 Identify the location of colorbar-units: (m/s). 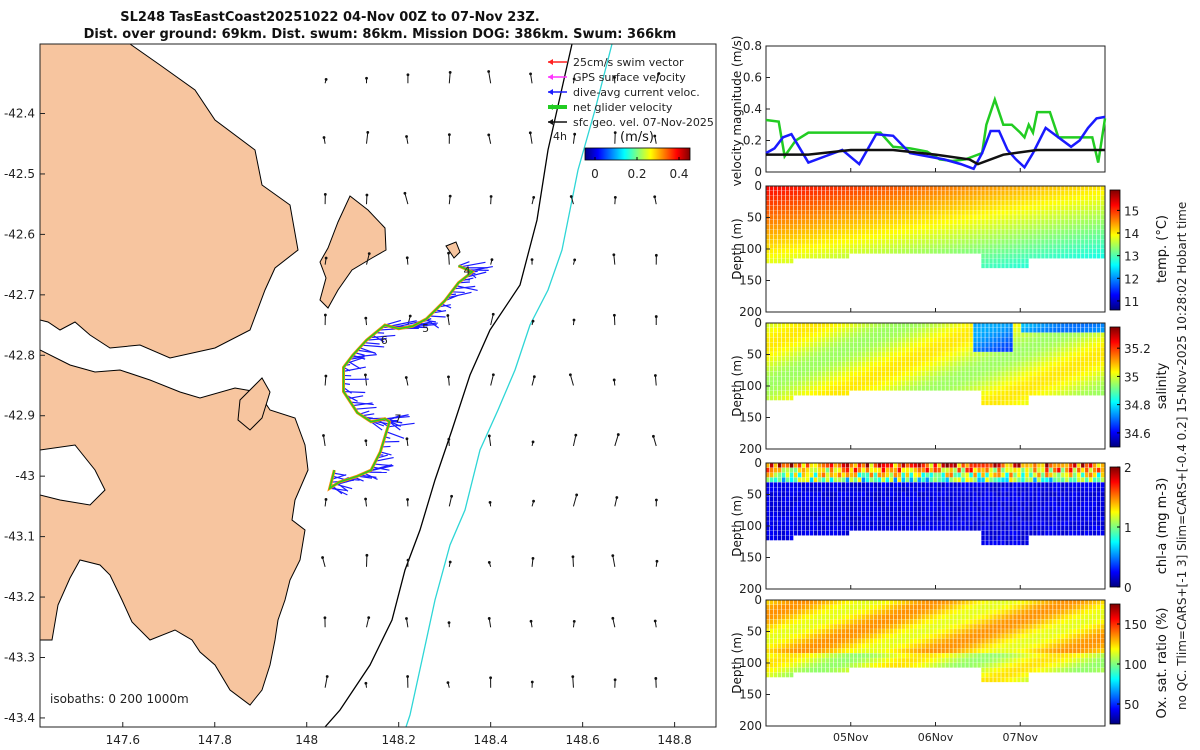
(637, 137).